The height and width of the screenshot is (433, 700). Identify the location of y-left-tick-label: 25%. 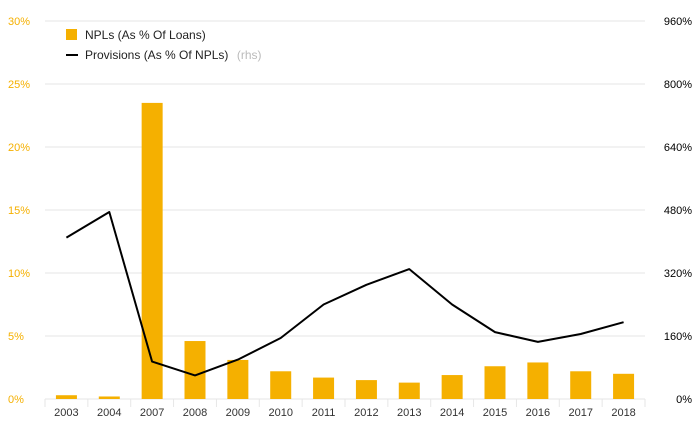
(19, 85).